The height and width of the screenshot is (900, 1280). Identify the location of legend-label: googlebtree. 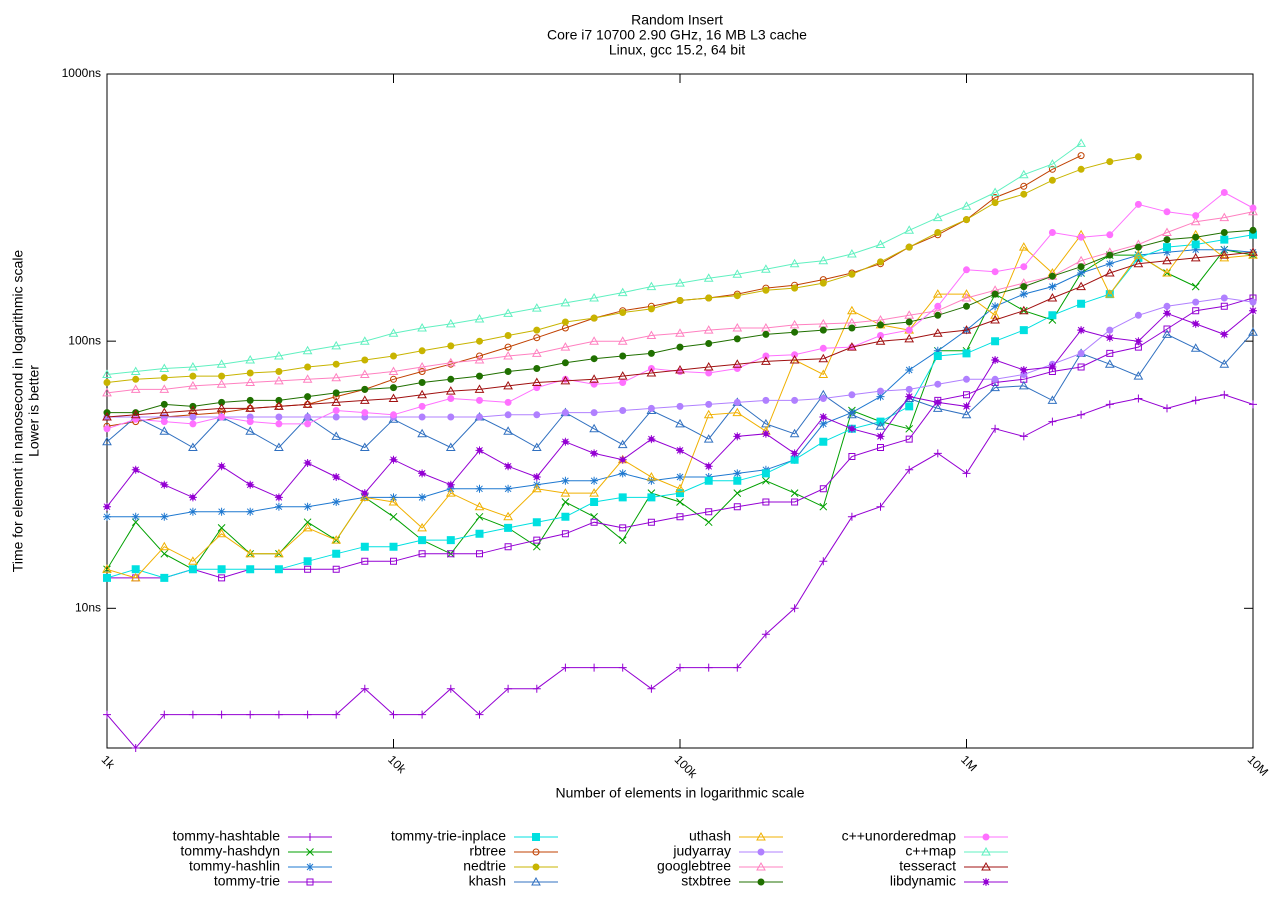
(694, 866).